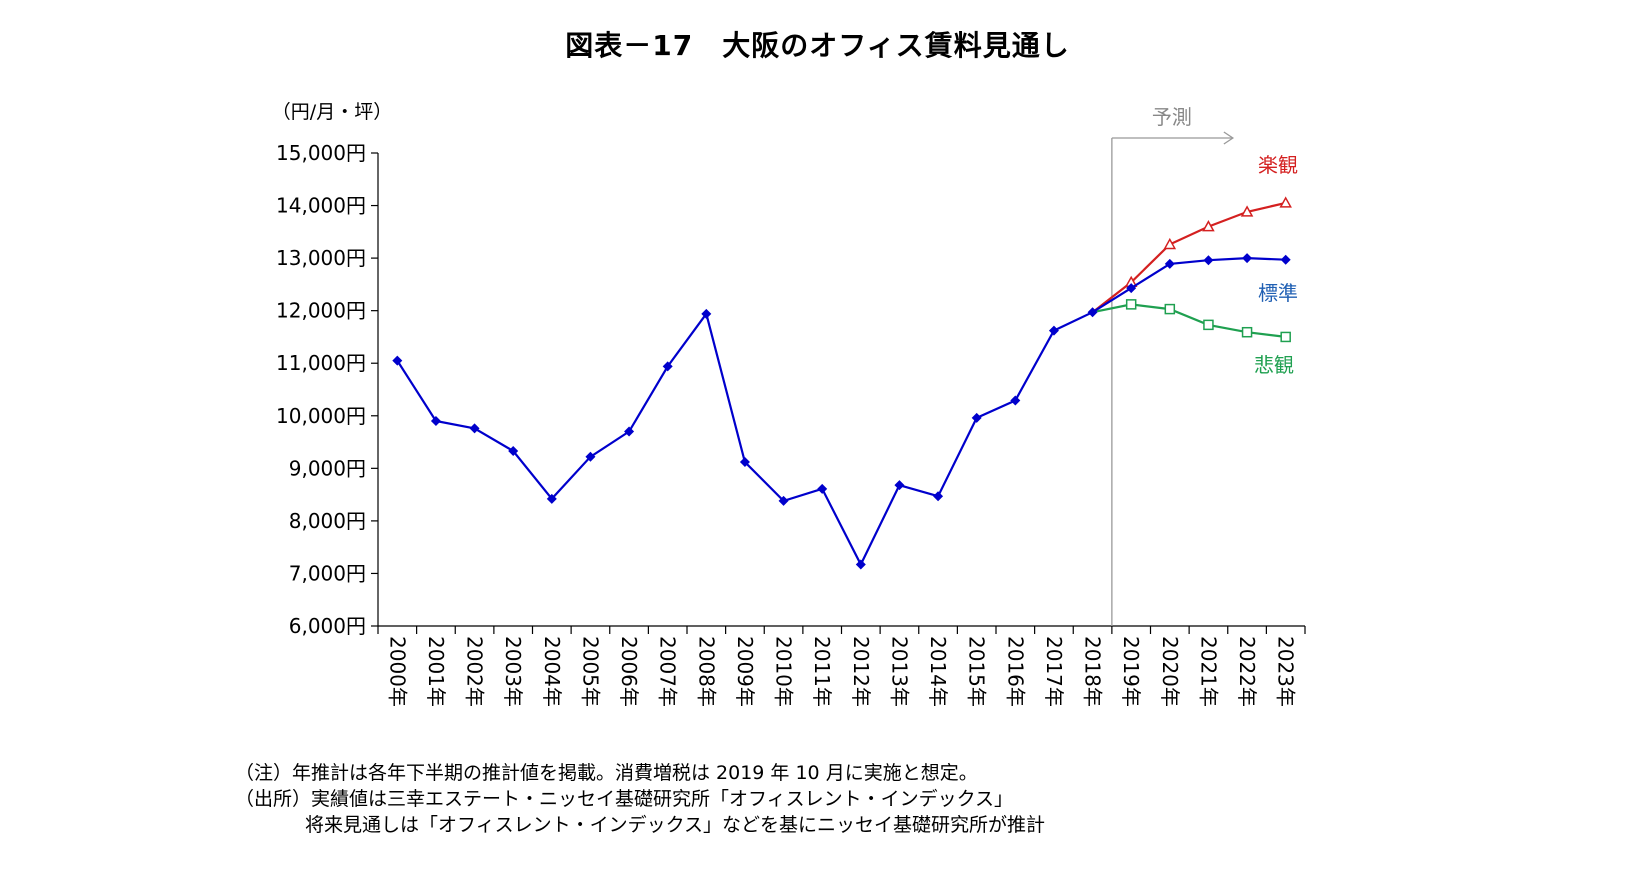 The width and height of the screenshot is (1635, 871). What do you see at coordinates (1054, 671) in the screenshot?
I see `x-tick-label: 2017年` at bounding box center [1054, 671].